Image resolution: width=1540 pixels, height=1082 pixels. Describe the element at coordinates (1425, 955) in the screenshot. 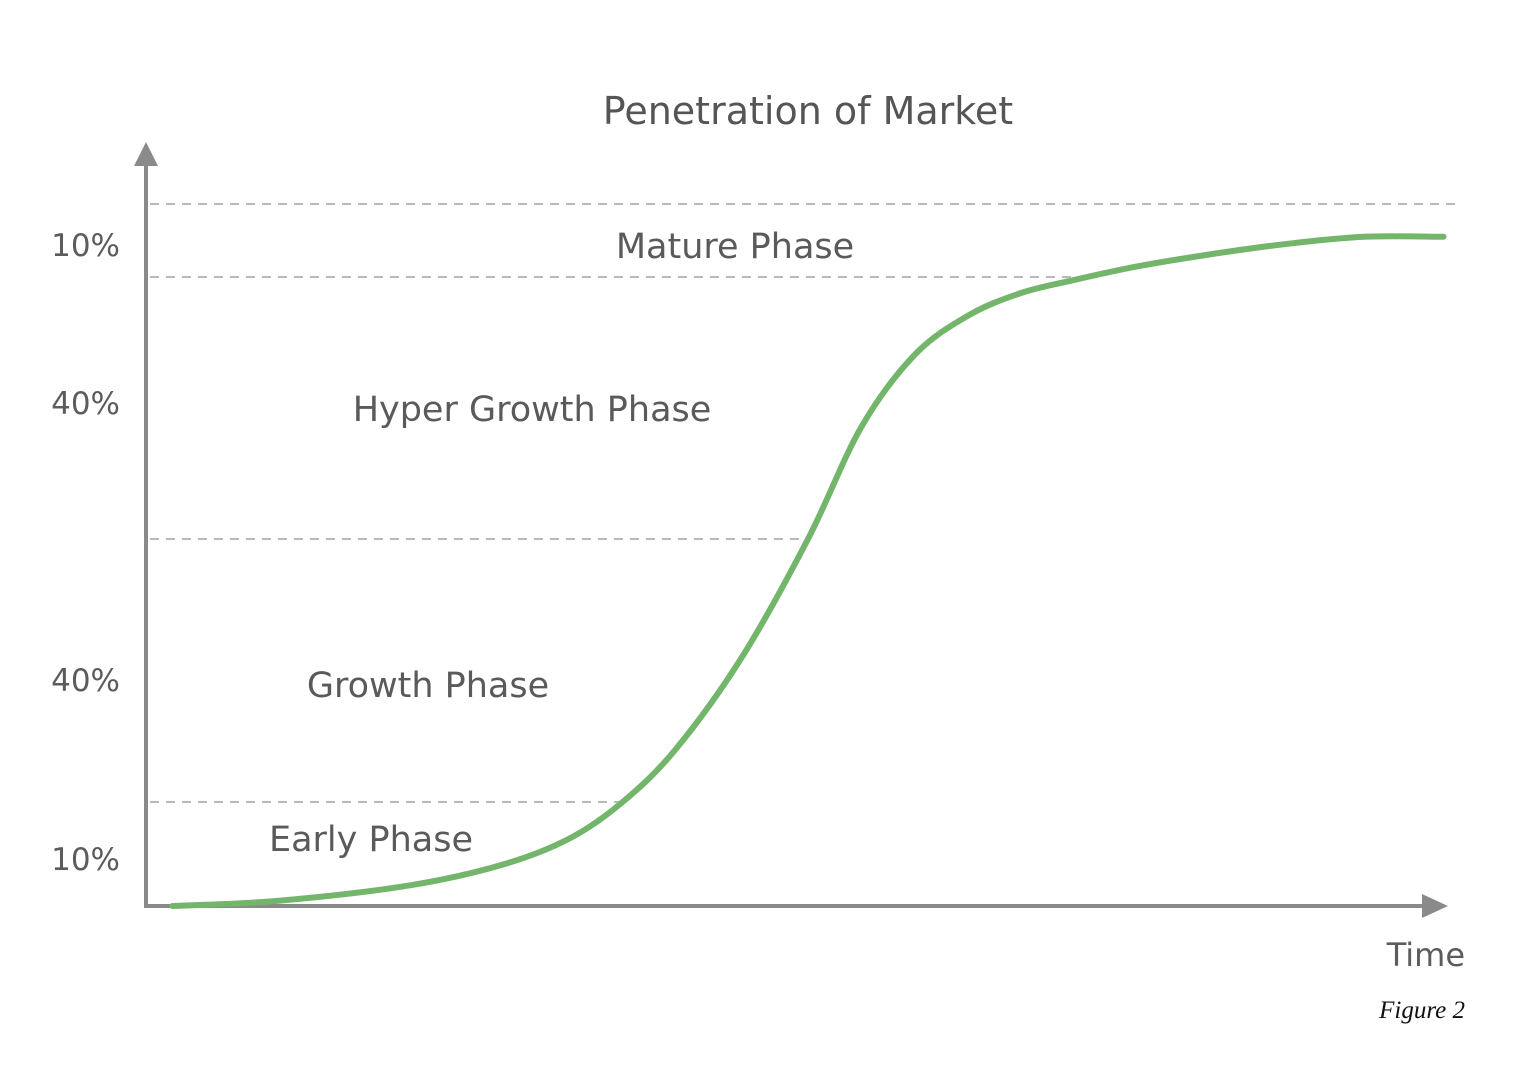

I see `x-axis-label: Time` at that location.